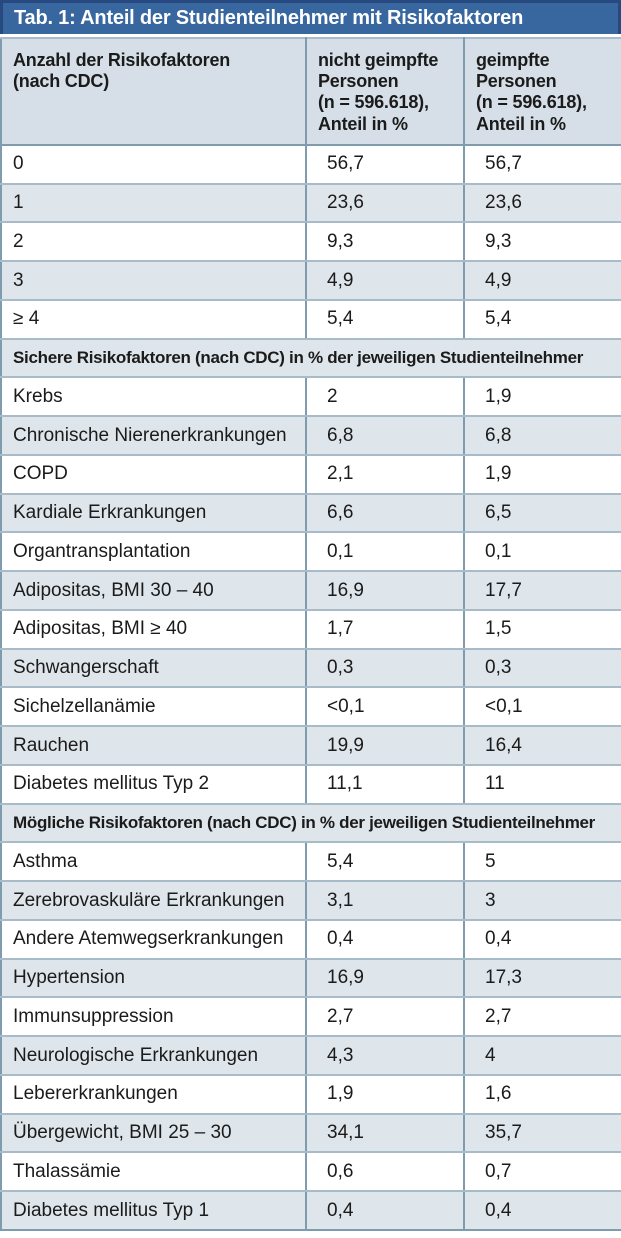 The image size is (621, 1238). Describe the element at coordinates (542, 319) in the screenshot. I see `vaccinated-value: 5,4` at that location.